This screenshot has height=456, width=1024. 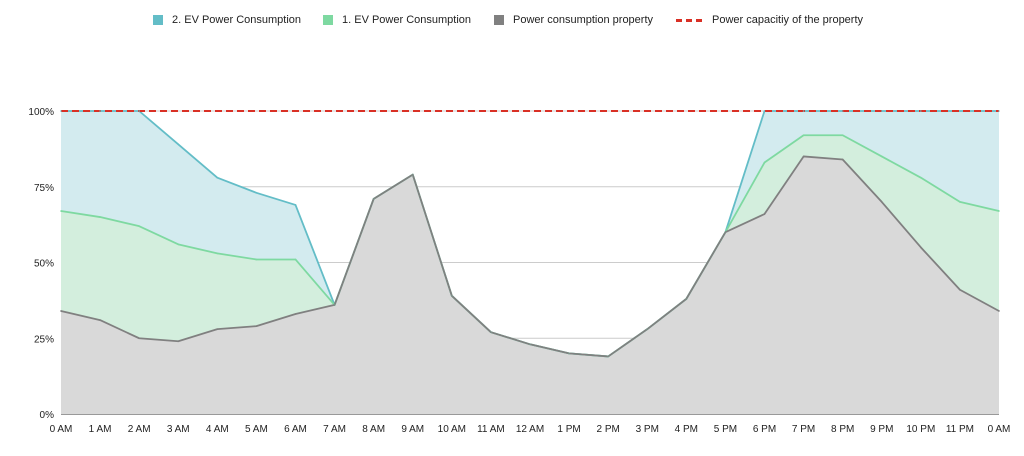 I want to click on legend-swatch-ev2, so click(x=158, y=20).